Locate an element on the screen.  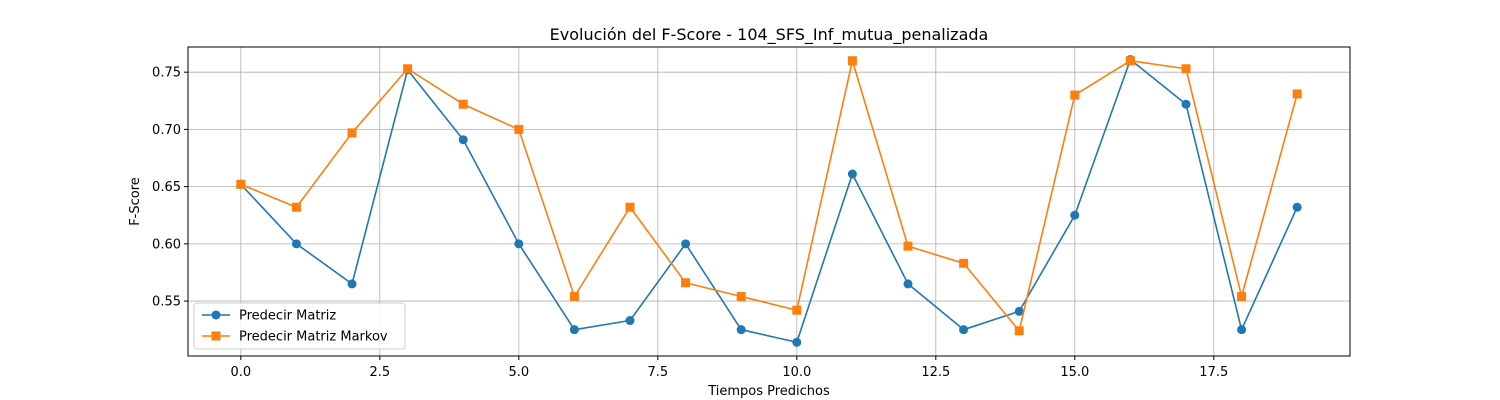
x-tick-label: 17.5 is located at coordinates (1213, 372).